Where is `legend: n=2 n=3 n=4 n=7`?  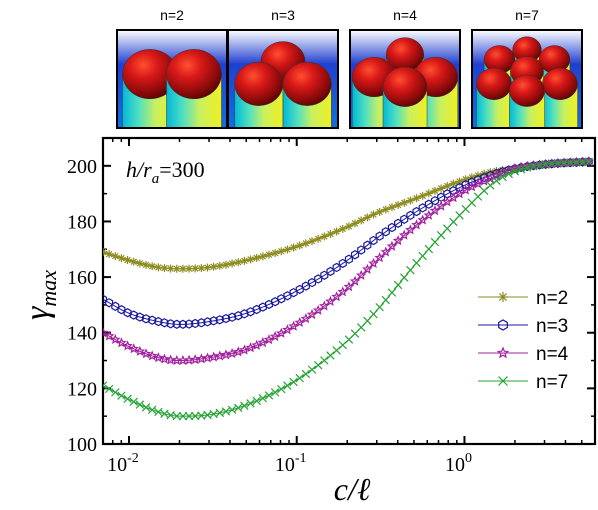 legend: n=2 n=3 n=4 n=7 is located at coordinates (523, 340).